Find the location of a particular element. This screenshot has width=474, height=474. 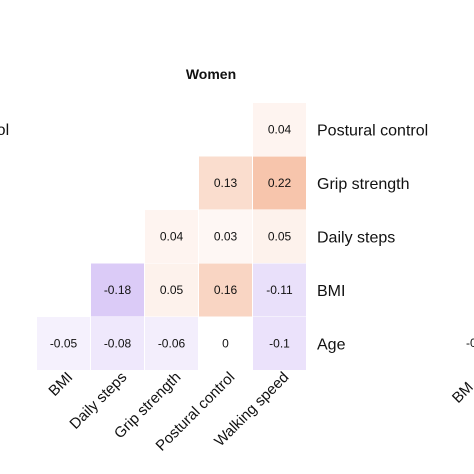

chart-title: Women is located at coordinates (211, 74).